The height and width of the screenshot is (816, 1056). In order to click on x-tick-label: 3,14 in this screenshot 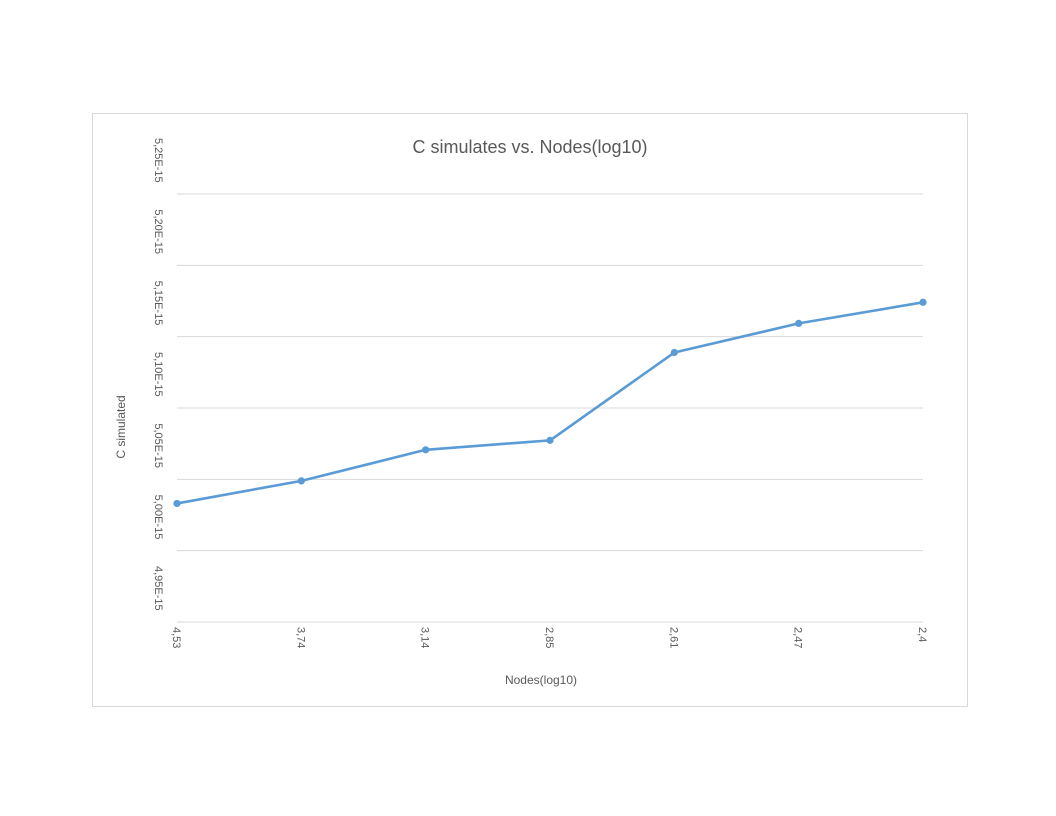, I will do `click(425, 637)`.